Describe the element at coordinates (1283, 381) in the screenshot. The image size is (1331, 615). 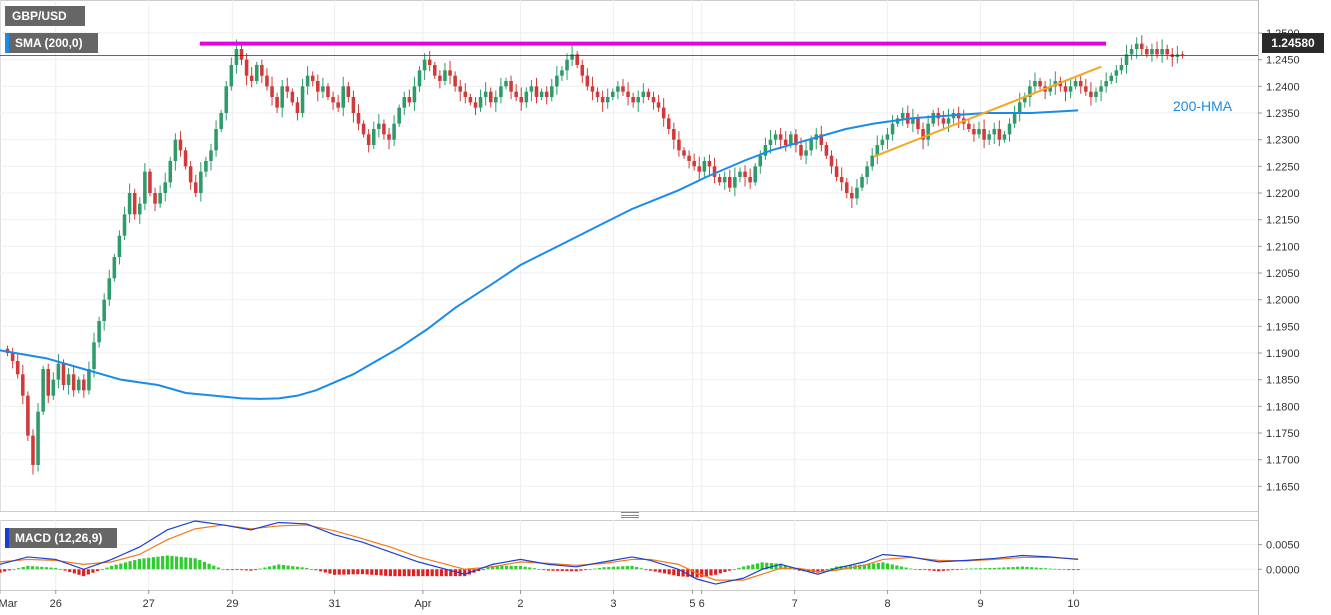
I see `price-tick-label: 1.1850` at that location.